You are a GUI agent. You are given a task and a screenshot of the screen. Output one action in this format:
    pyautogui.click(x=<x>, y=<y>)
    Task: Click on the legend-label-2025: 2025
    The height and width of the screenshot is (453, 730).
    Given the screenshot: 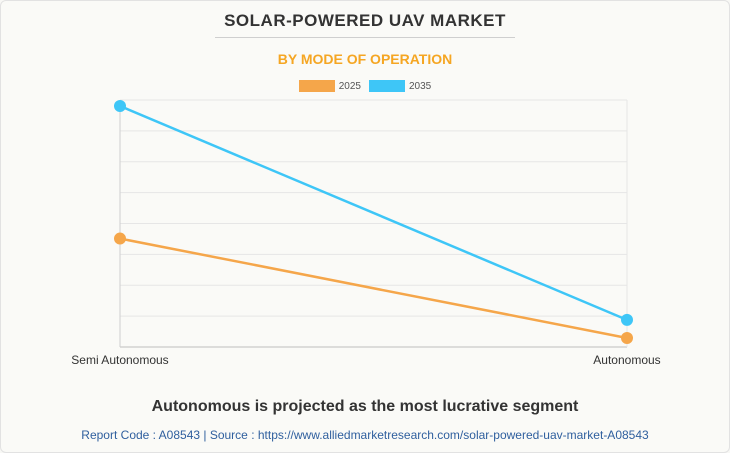 What is the action you would take?
    pyautogui.click(x=349, y=86)
    